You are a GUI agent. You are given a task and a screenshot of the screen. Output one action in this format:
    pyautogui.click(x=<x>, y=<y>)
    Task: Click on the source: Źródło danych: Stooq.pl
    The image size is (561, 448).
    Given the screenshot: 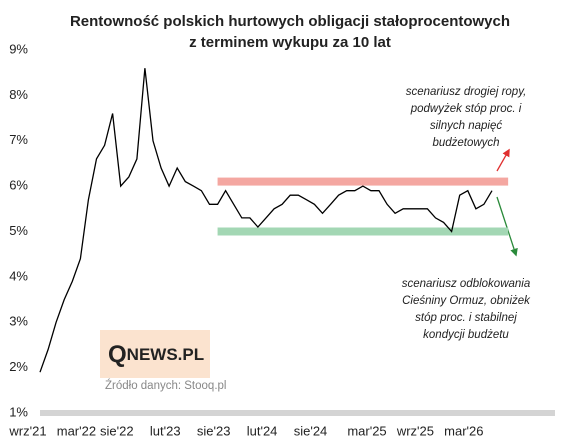 What is the action you would take?
    pyautogui.click(x=165, y=385)
    